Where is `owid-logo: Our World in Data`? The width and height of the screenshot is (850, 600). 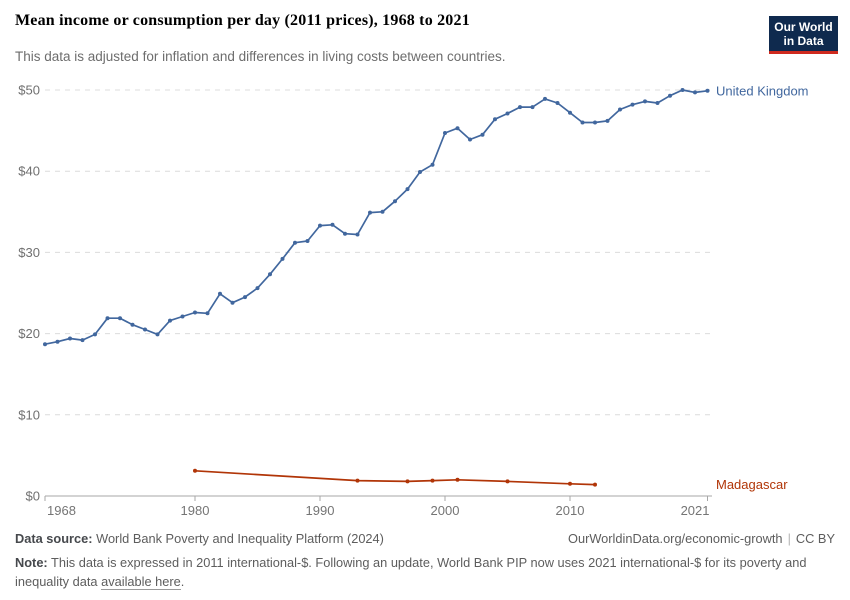
owid-logo: Our World in Data is located at coordinates (803, 35).